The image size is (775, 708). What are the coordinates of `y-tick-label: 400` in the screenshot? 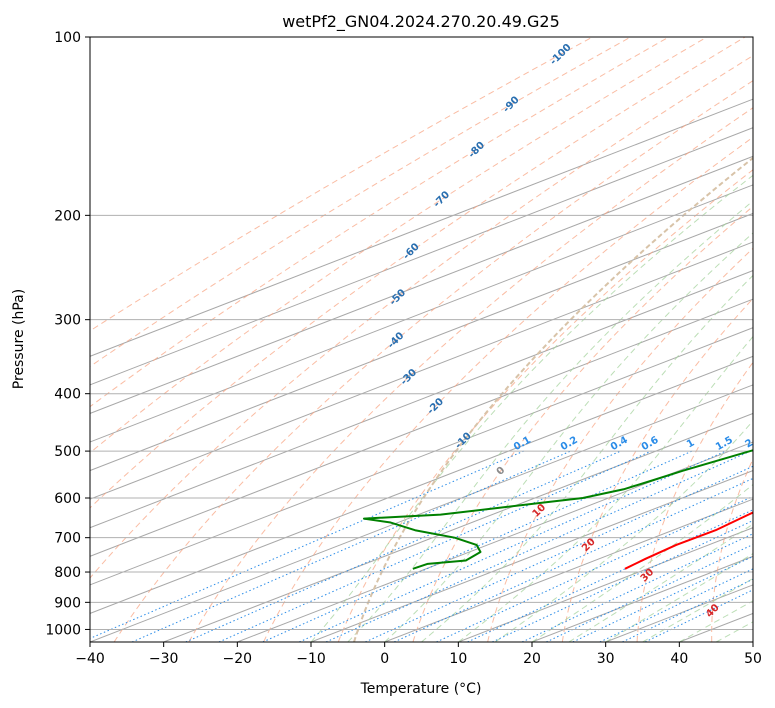 It's located at (67, 395).